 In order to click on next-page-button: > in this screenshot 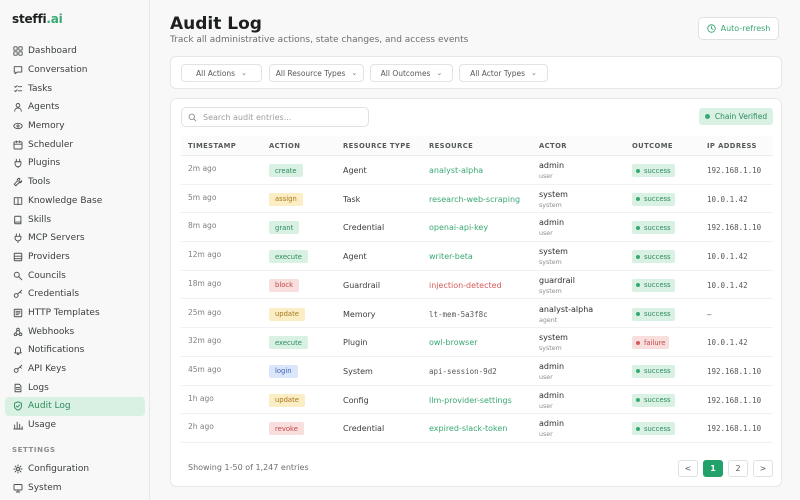, I will do `click(763, 468)`.